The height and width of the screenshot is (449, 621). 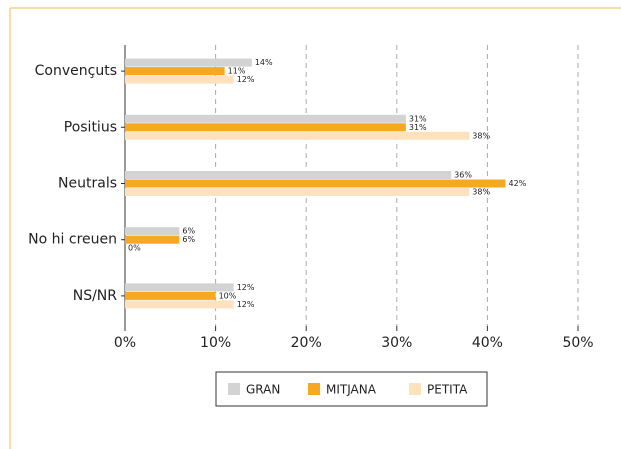 What do you see at coordinates (134, 248) in the screenshot?
I see `value-label: 0%` at bounding box center [134, 248].